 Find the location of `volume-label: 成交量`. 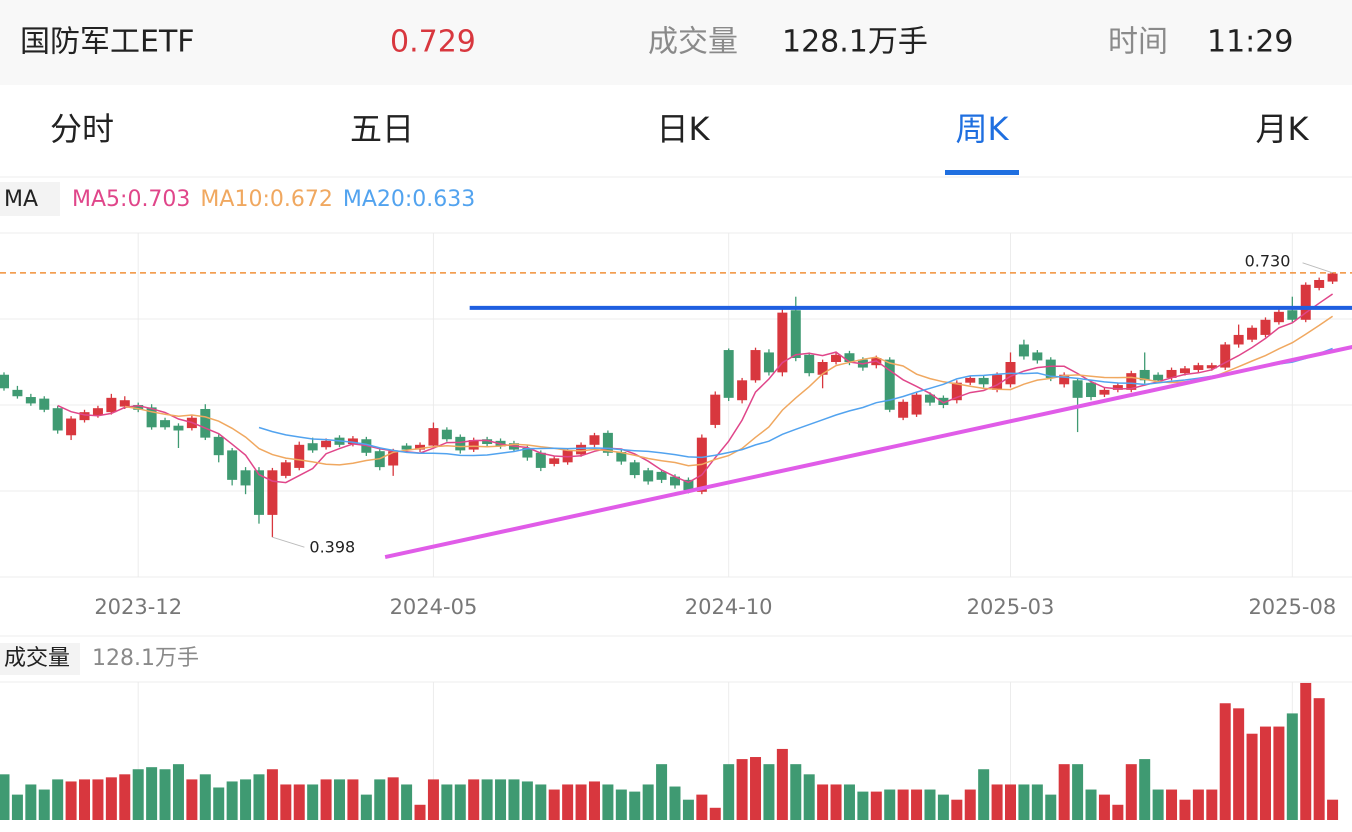

volume-label: 成交量 is located at coordinates (693, 42).